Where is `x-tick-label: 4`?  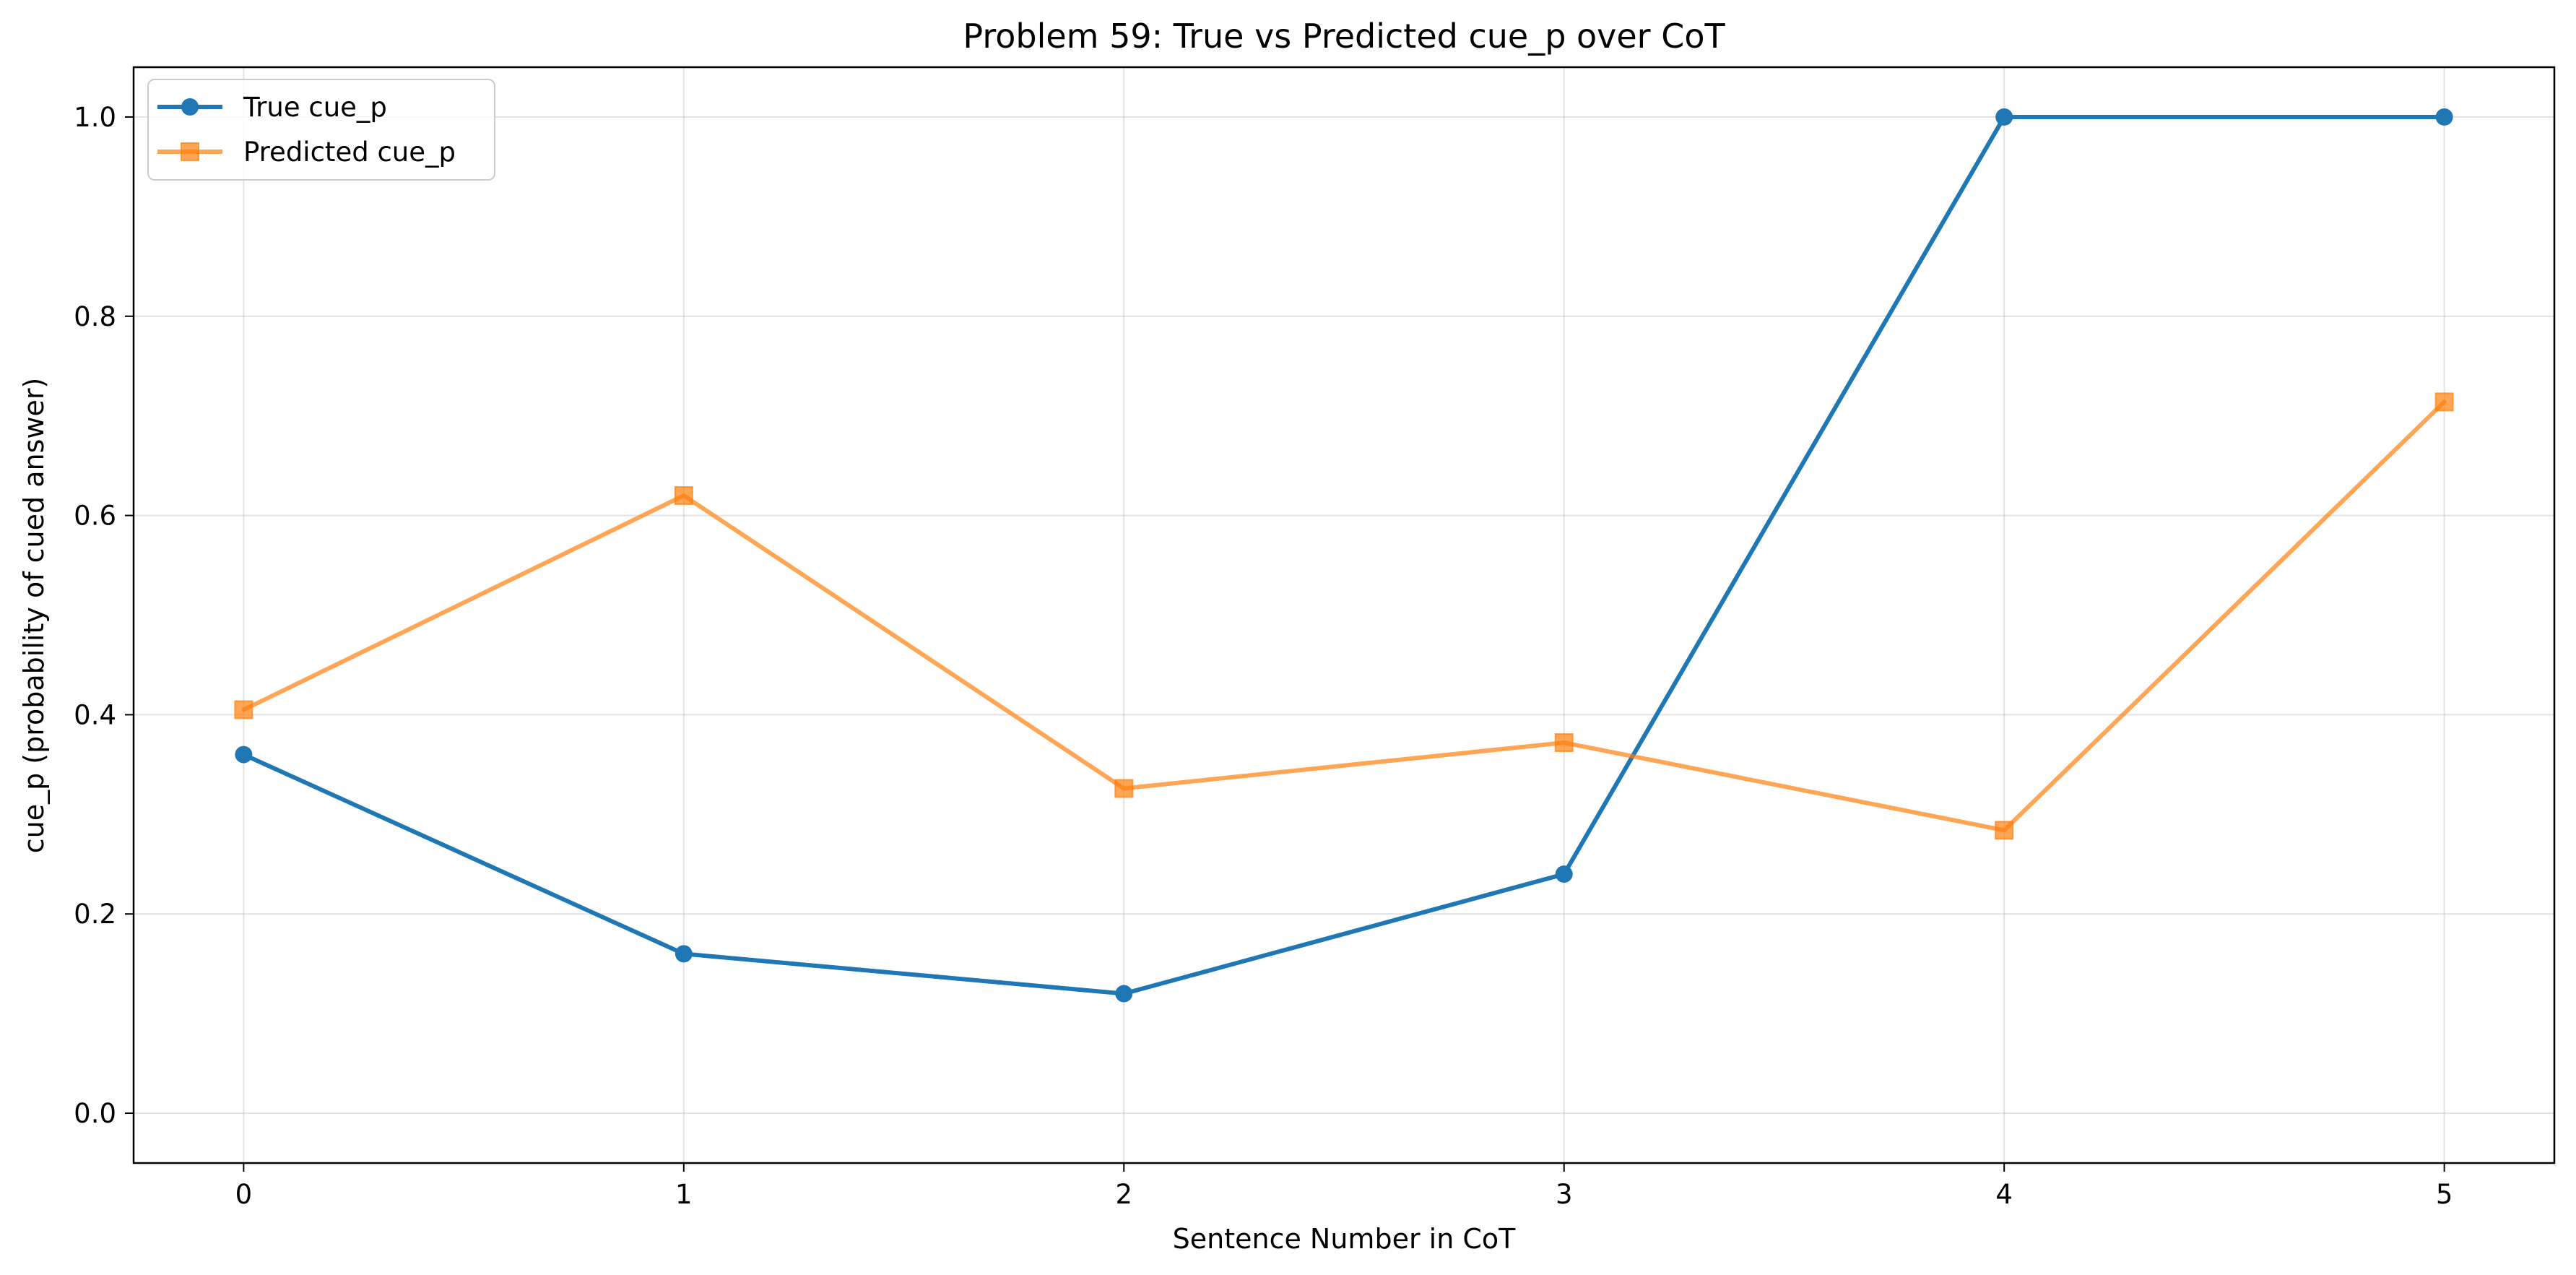 x-tick-label: 4 is located at coordinates (2004, 1194).